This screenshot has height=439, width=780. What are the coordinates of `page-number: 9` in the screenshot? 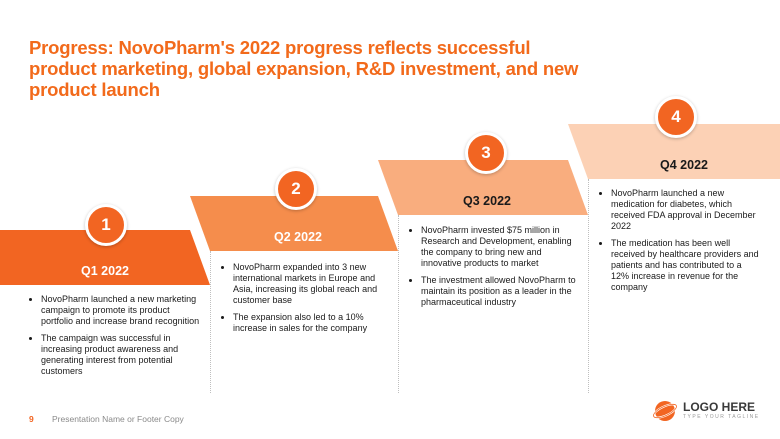 It's located at (31, 419).